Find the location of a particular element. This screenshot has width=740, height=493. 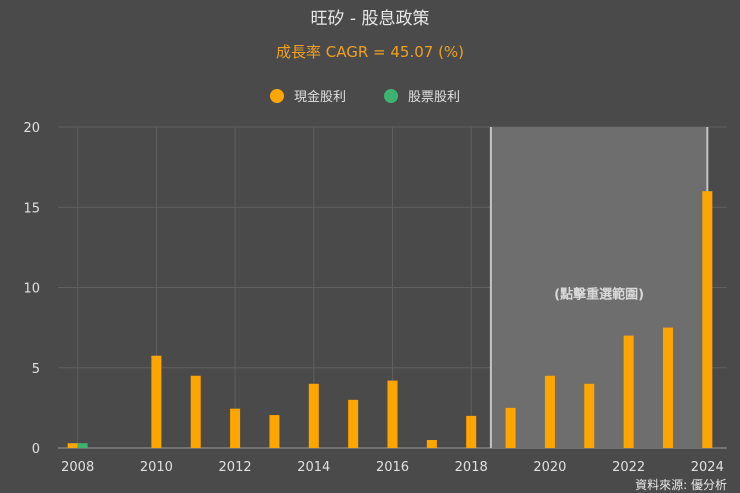

chart-subtitle: 成長率 CAGR = 45.07 (%) is located at coordinates (370, 52).